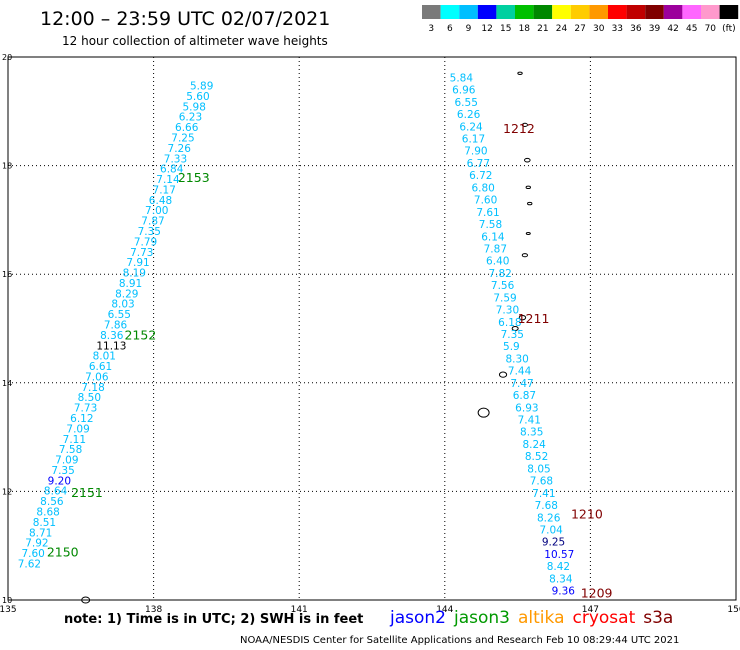 The image size is (740, 650). Describe the element at coordinates (29, 564) in the screenshot. I see `swh-value-west: 7.62` at that location.